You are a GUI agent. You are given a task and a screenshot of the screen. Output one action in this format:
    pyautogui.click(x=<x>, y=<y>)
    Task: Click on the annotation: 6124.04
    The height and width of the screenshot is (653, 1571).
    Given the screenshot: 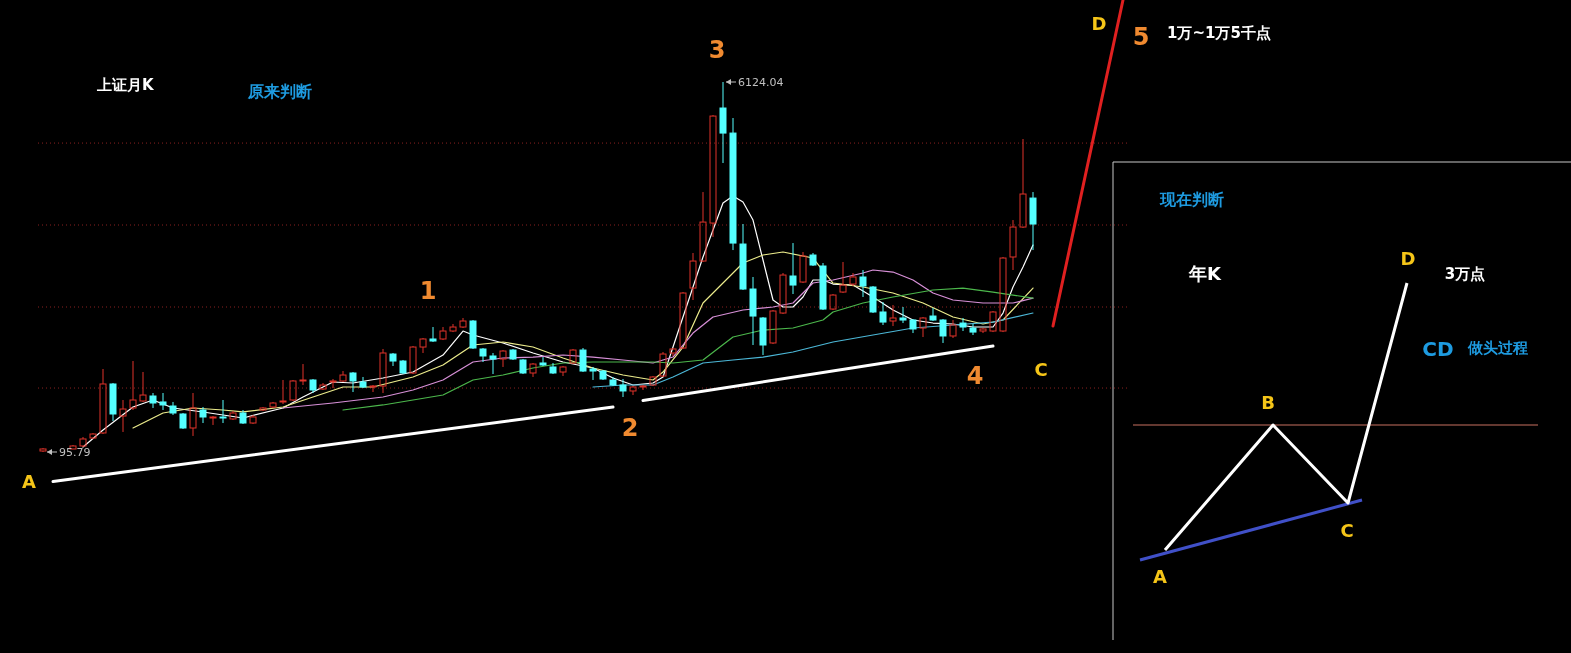 What is the action you would take?
    pyautogui.click(x=761, y=82)
    